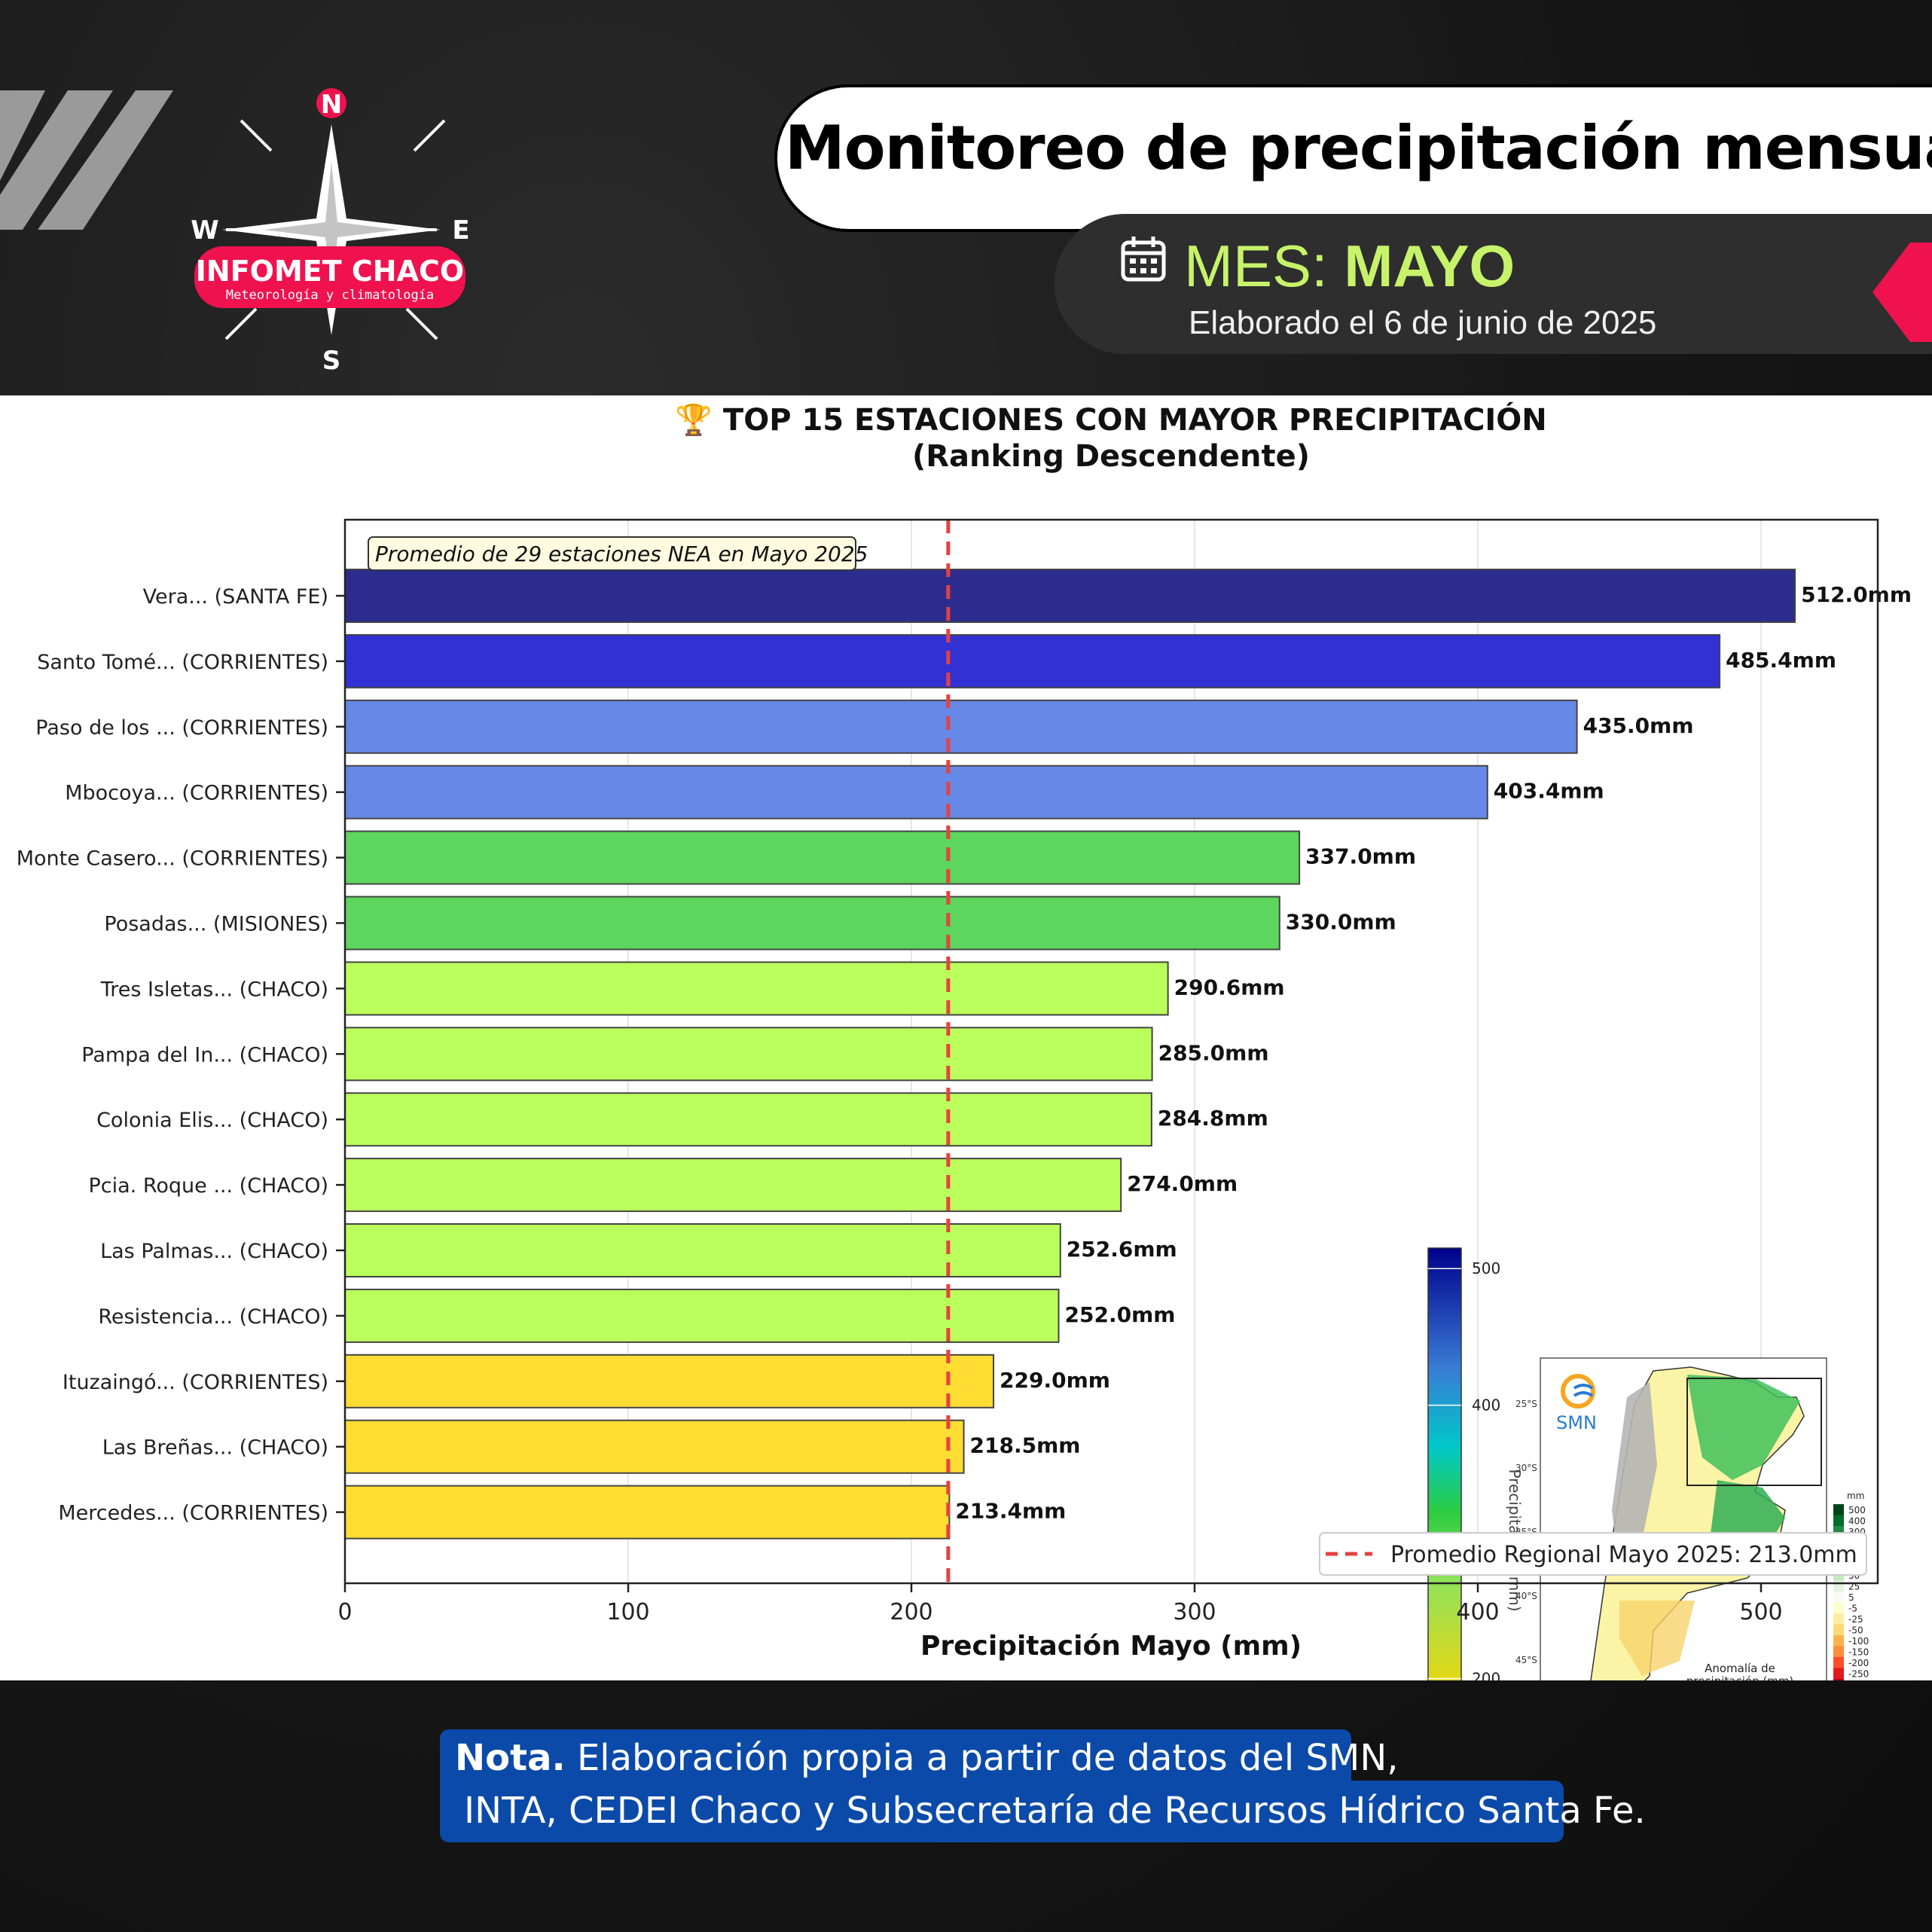 The width and height of the screenshot is (1932, 1932). What do you see at coordinates (1744, 1428) in the screenshot?
I see `map-anomaly-wet-north` at bounding box center [1744, 1428].